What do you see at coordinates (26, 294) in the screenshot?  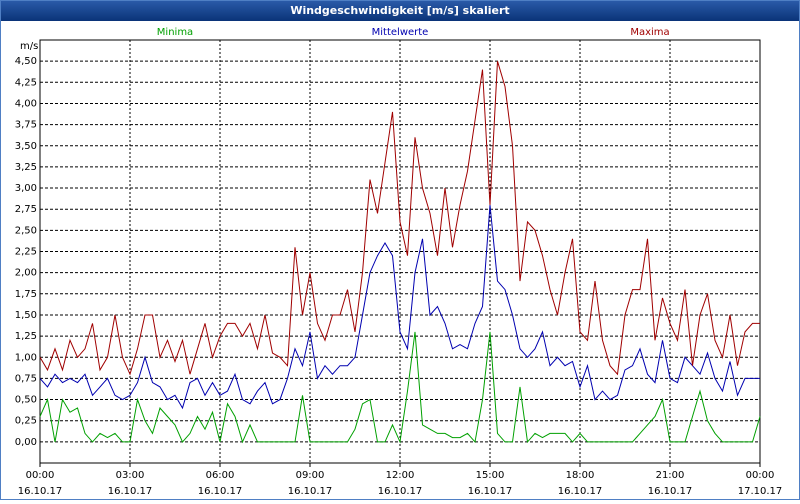 I see `y-tick-label: 1,75` at bounding box center [26, 294].